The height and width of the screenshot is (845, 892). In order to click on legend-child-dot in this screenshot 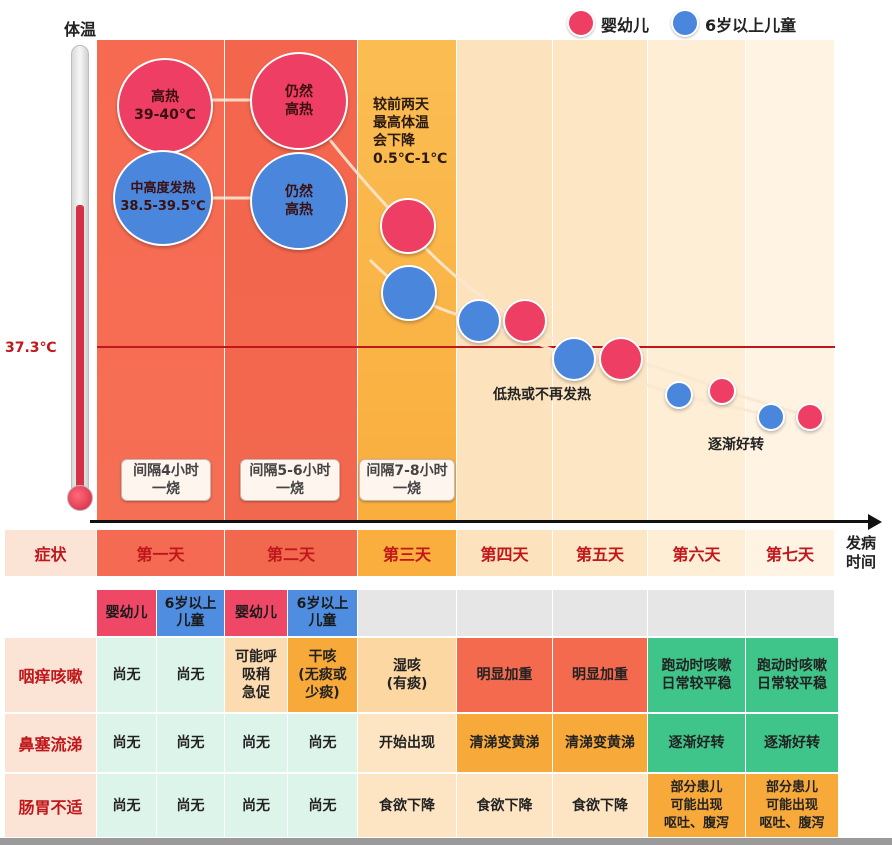, I will do `click(685, 23)`.